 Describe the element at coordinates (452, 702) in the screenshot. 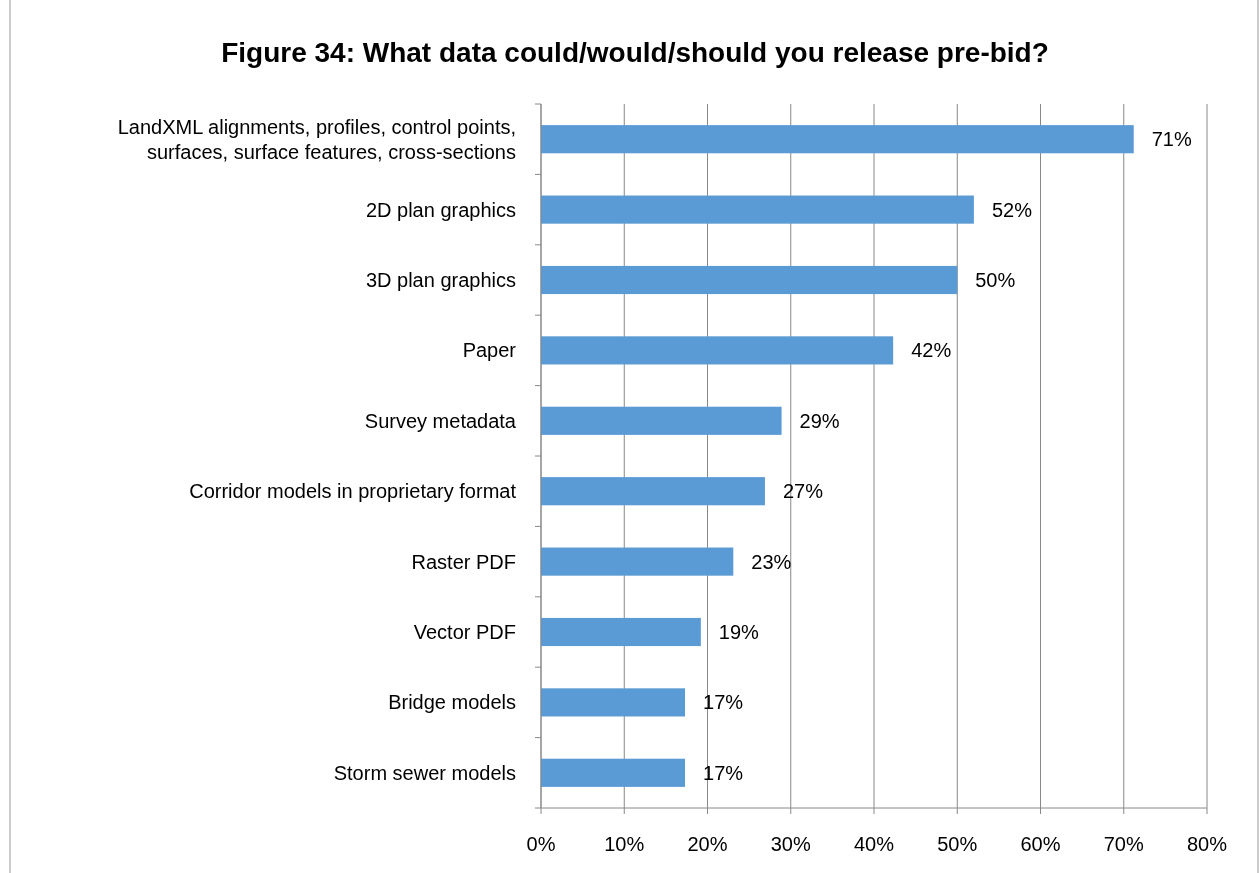

I see `y-tick-label: Bridge models` at that location.